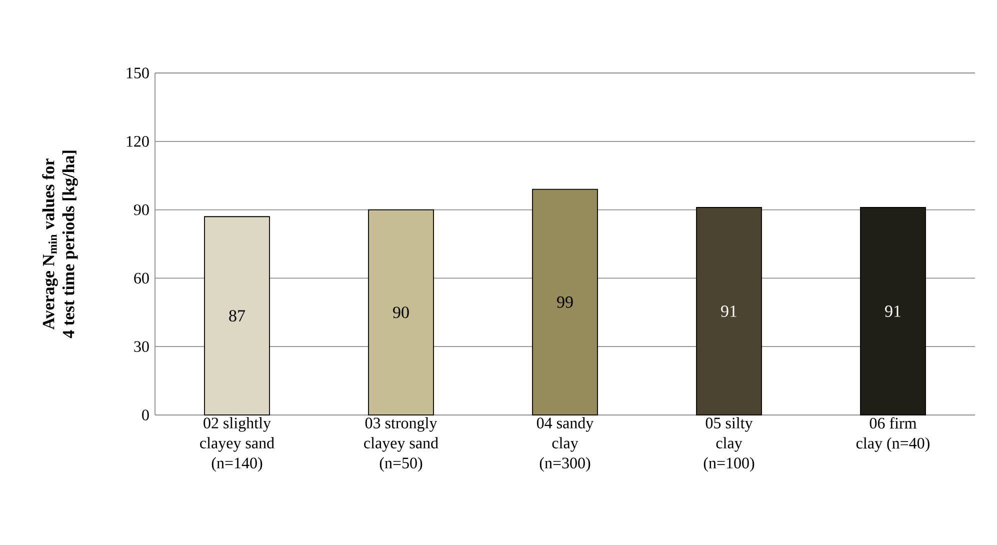 This screenshot has height=545, width=997. I want to click on data-label: 87, so click(237, 316).